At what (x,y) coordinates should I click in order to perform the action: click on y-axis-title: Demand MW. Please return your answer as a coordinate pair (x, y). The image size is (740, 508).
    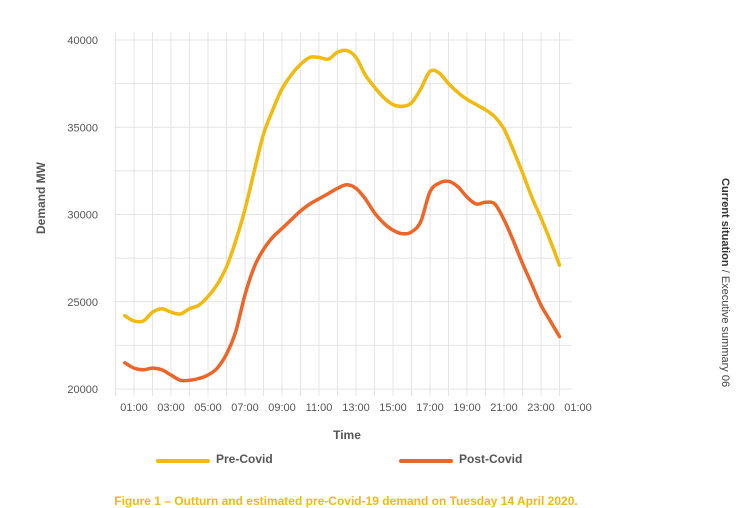
    Looking at the image, I should click on (41, 197).